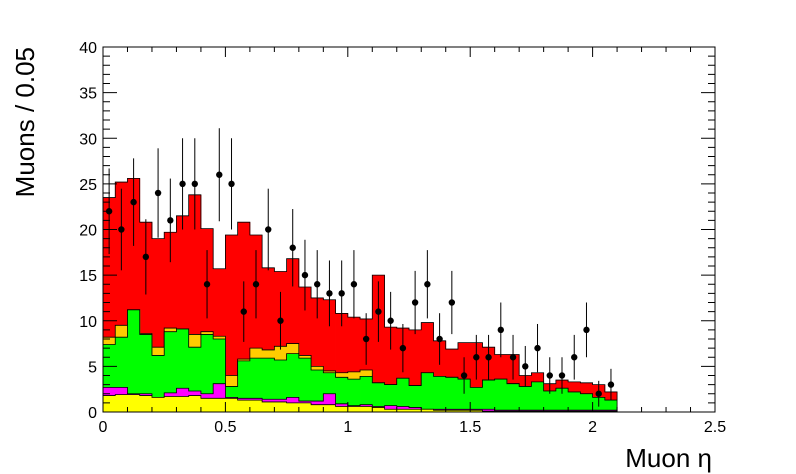 This screenshot has height=474, width=796. Describe the element at coordinates (470, 427) in the screenshot. I see `x-tick-label: 1.5` at that location.